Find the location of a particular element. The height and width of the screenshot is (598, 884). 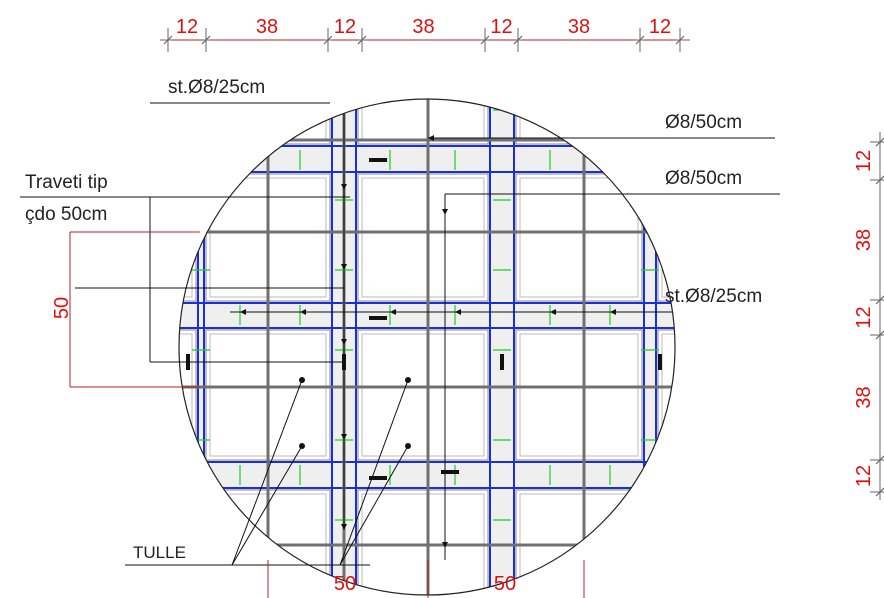

label: Traveti tip is located at coordinates (66, 182).